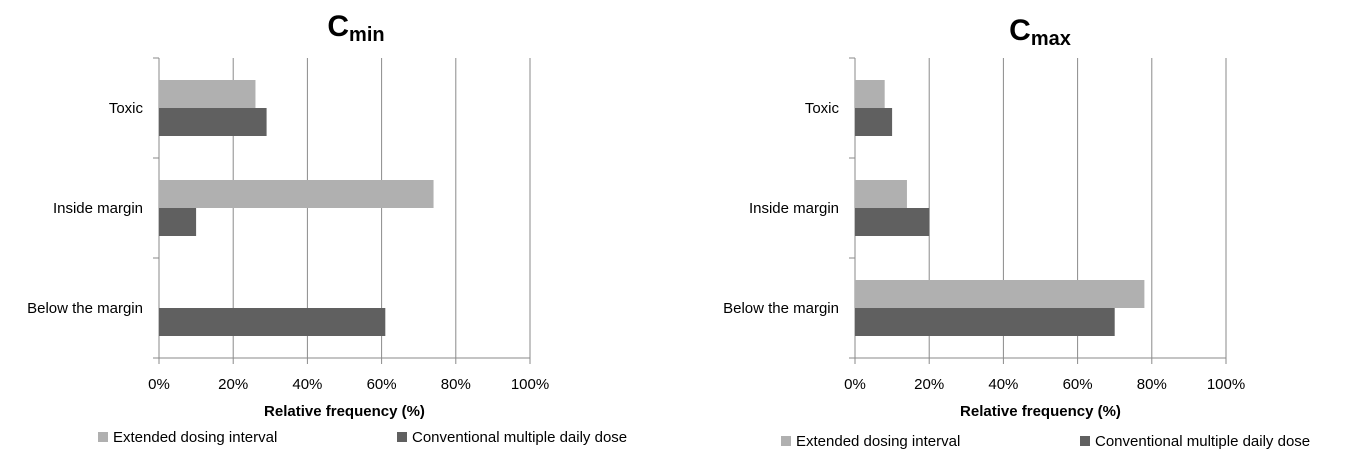  What do you see at coordinates (1040, 32) in the screenshot?
I see `chart-title: Cmax` at bounding box center [1040, 32].